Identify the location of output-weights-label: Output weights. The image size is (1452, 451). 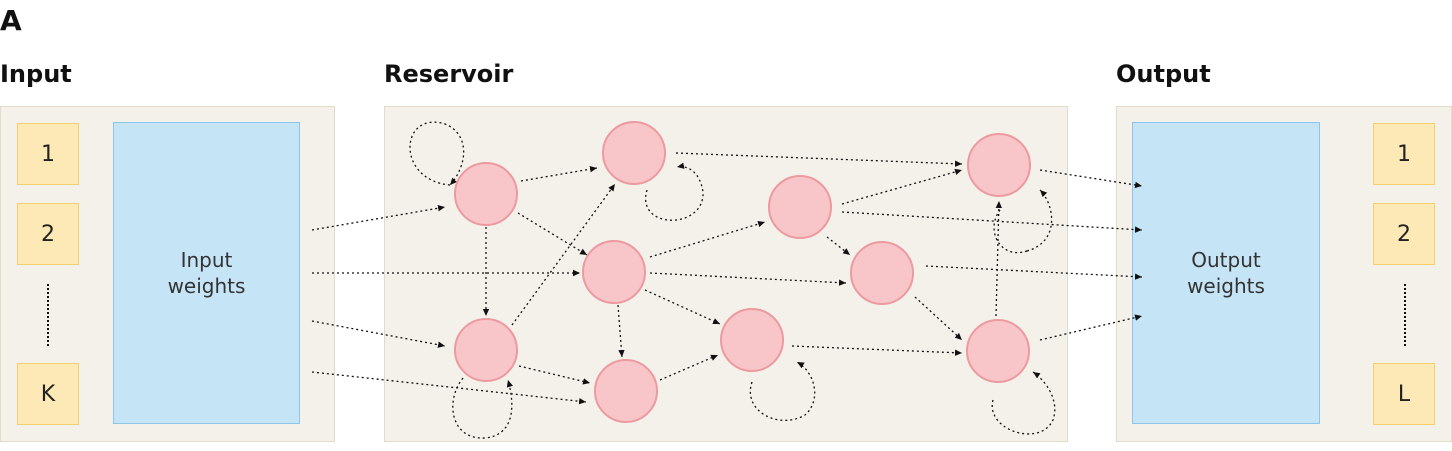
(1226, 273).